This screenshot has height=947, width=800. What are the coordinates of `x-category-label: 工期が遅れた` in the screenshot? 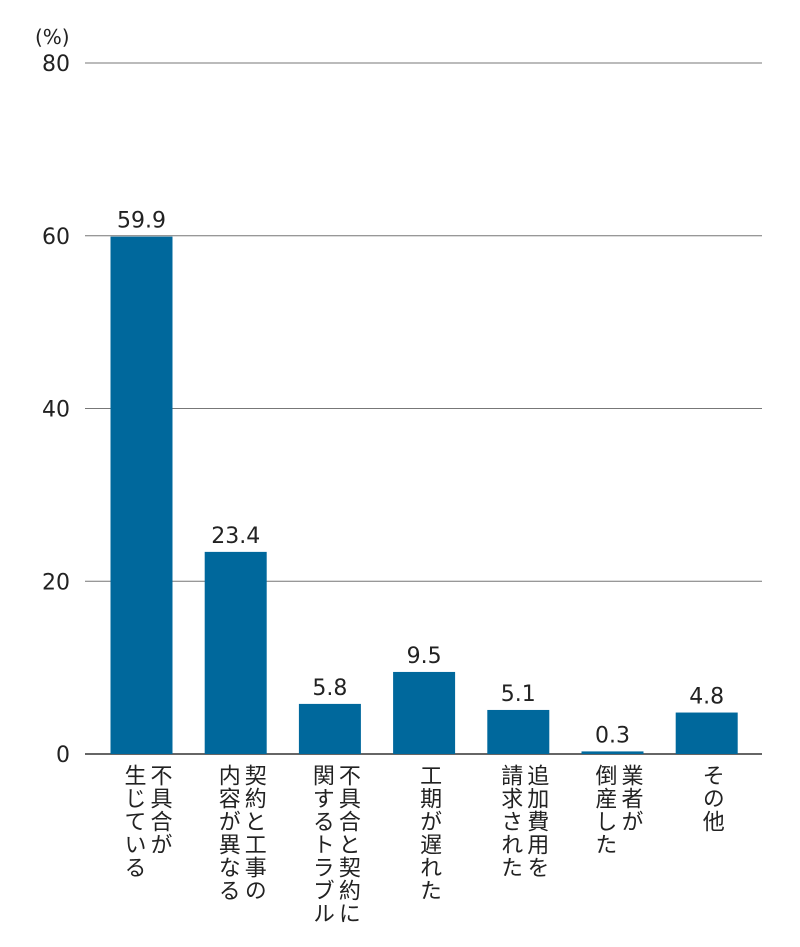 It's located at (428, 833).